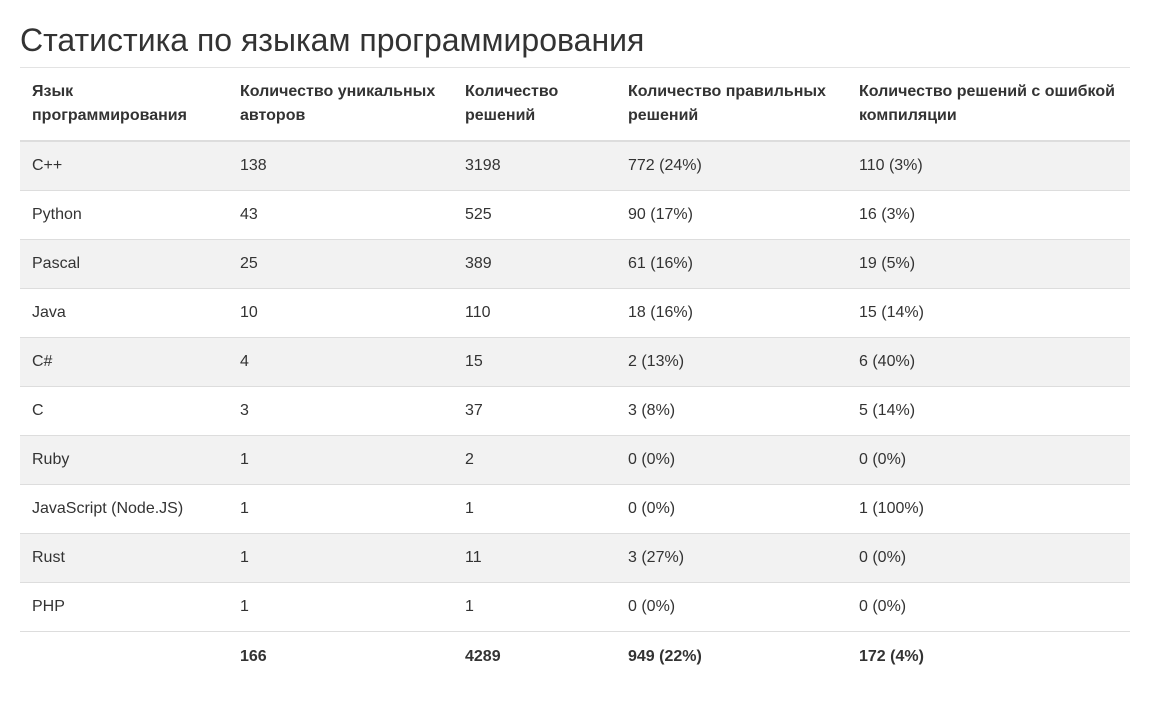 This screenshot has height=705, width=1153. Describe the element at coordinates (731, 656) in the screenshot. I see `total-correct-submissions: 949 (22%)` at that location.